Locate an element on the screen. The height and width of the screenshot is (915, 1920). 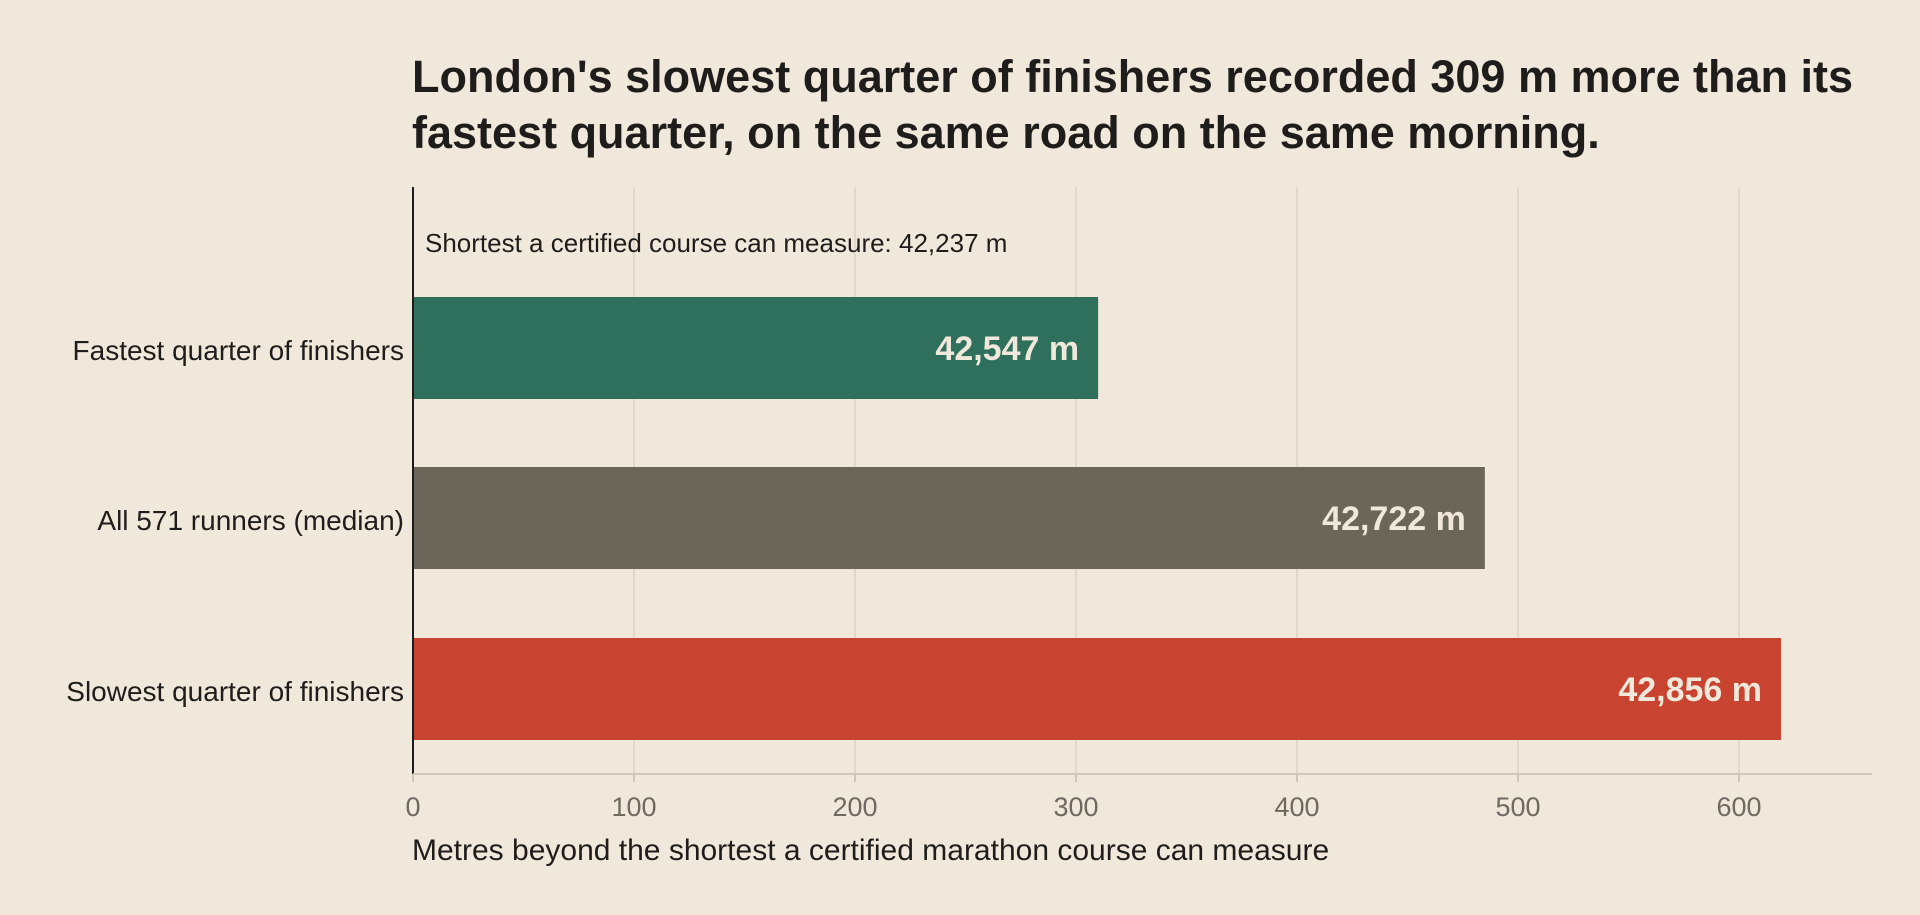
x-ticks: 0 100 200 300 400 500 600 is located at coordinates (1083, 798).